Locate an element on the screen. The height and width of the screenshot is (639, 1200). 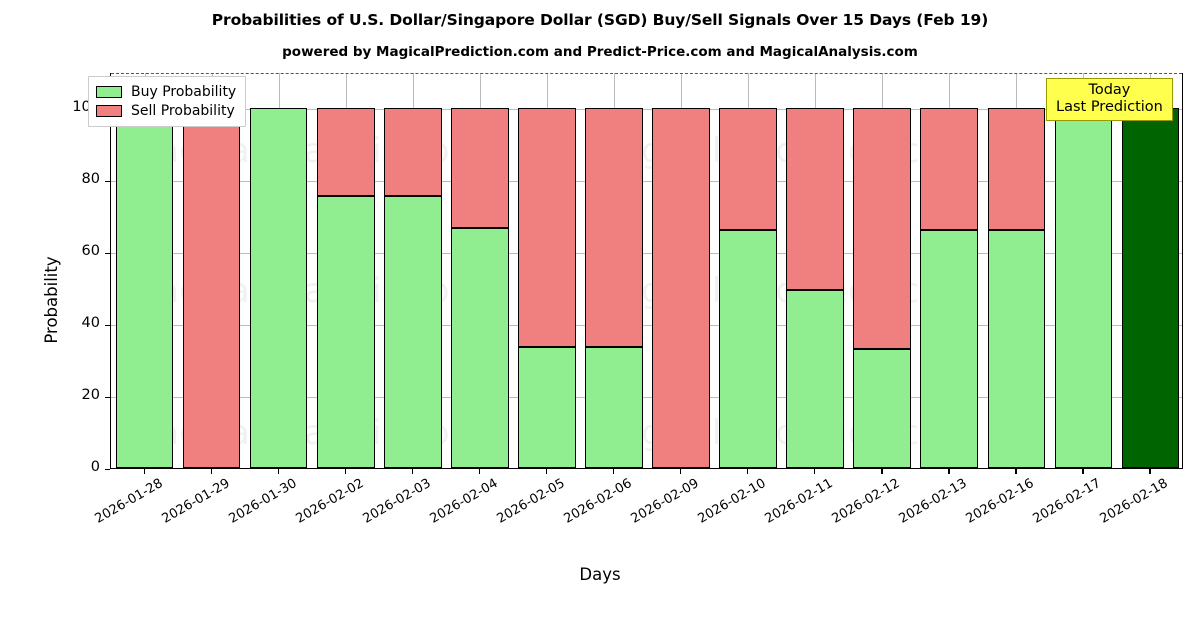
y-tick-label: 20 is located at coordinates (90, 395).